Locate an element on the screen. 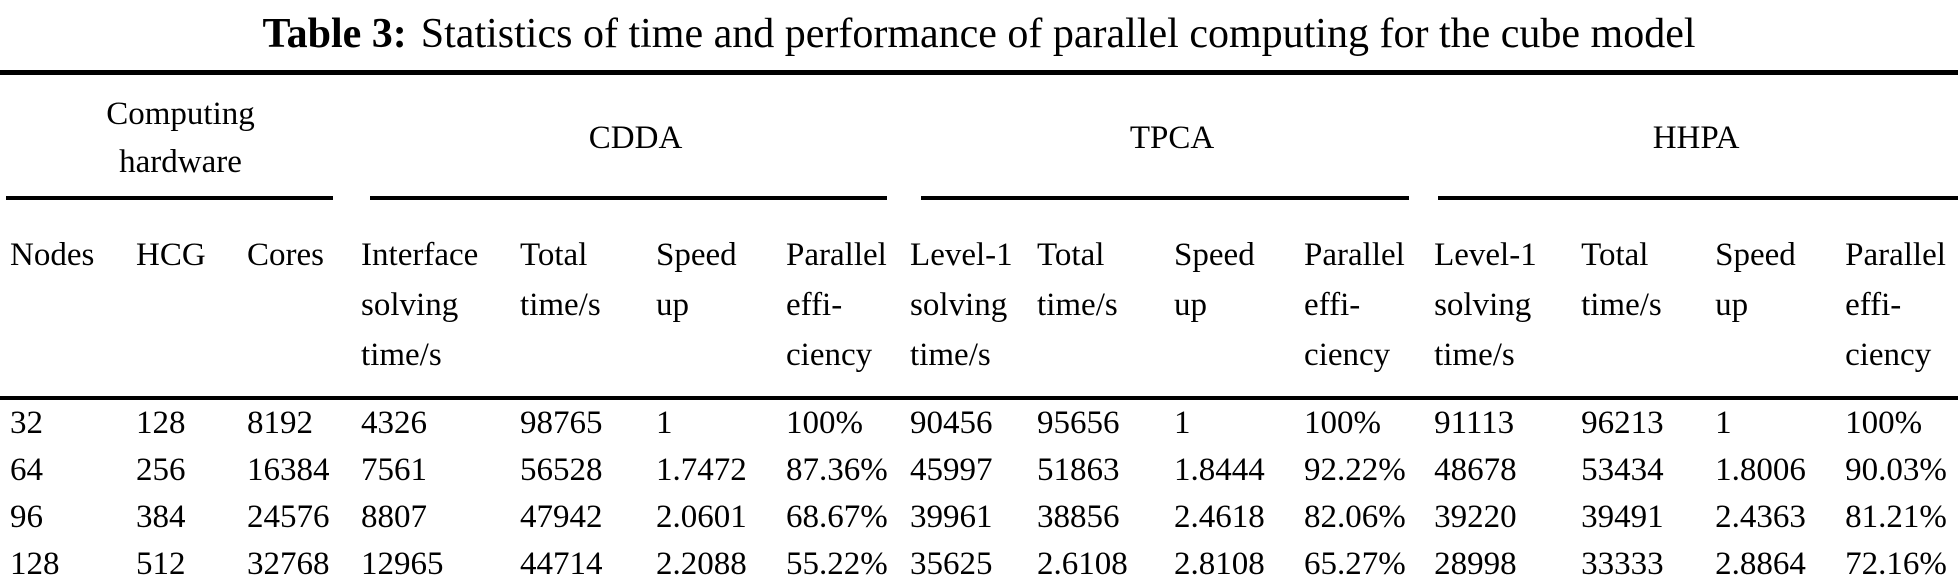  table-cell: 2.4618 is located at coordinates (1219, 517).